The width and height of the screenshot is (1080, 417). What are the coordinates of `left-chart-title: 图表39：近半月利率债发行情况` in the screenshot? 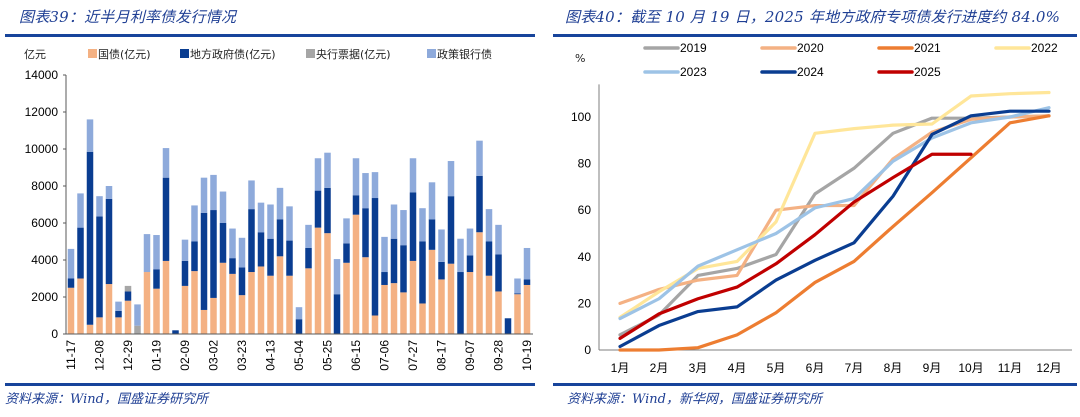 It's located at (128, 17).